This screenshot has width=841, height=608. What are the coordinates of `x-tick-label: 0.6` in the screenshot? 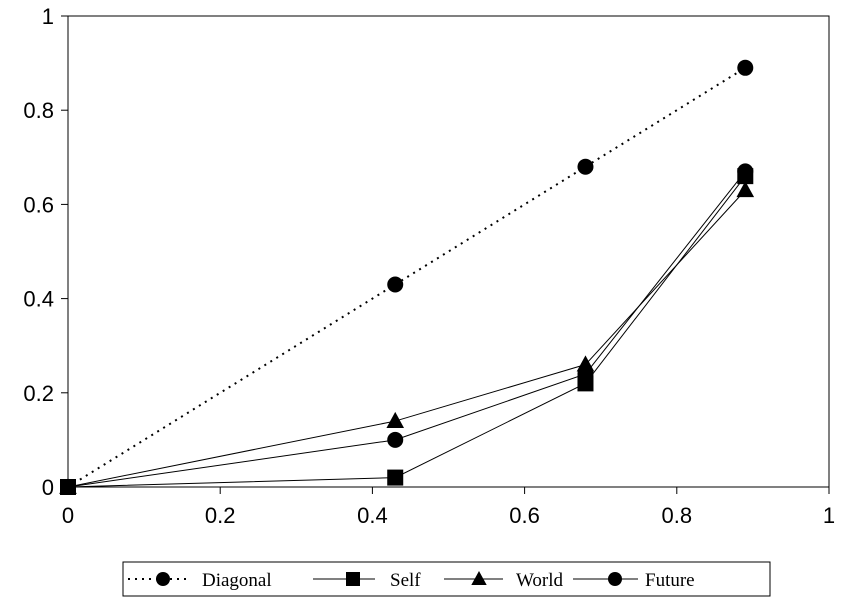 It's located at (524, 515).